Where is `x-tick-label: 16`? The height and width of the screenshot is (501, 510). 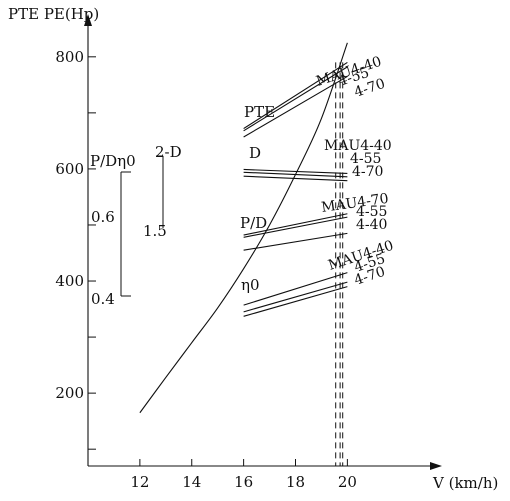
x-tick-label: 16 is located at coordinates (243, 482).